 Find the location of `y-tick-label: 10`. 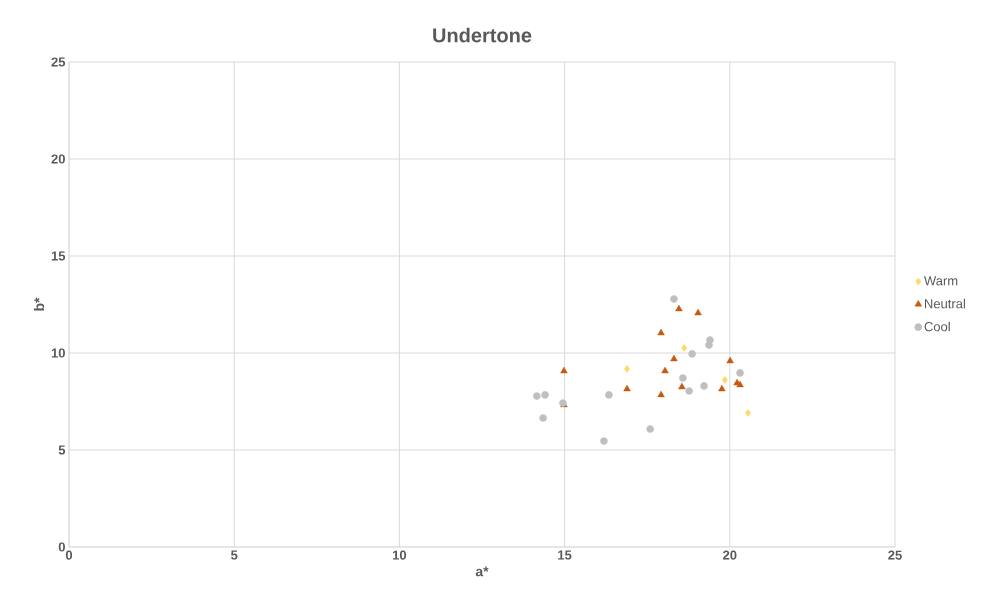

y-tick-label: 10 is located at coordinates (58, 353).